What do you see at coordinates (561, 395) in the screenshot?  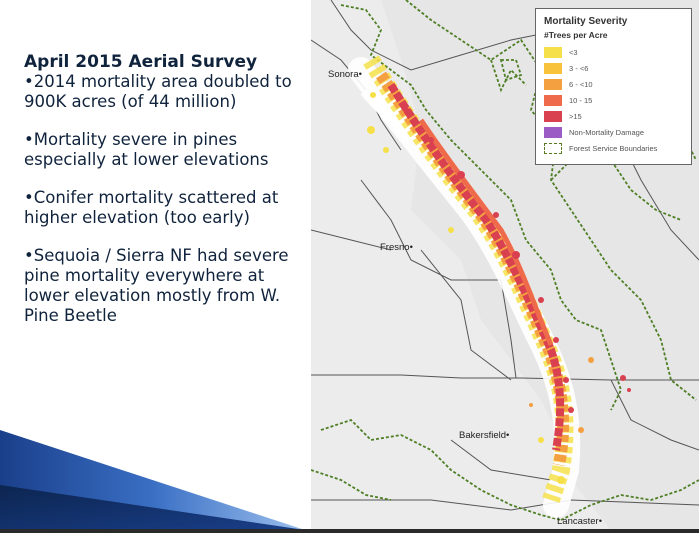 I see `mid-mortality-patches` at bounding box center [561, 395].